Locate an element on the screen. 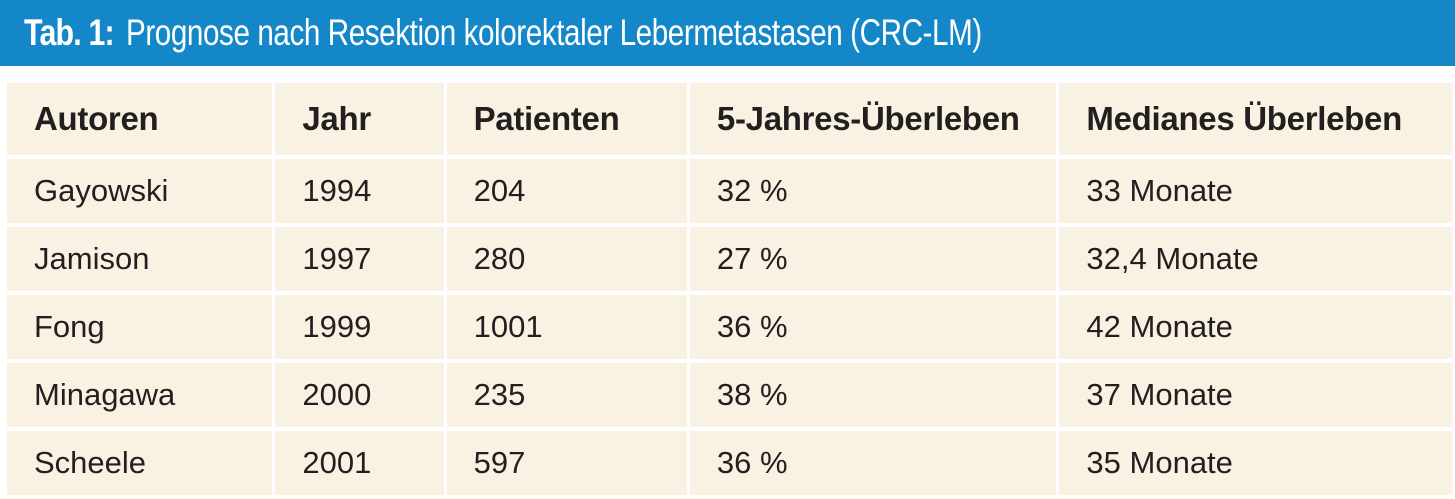  table-row: Fong 1999 1001 36 % 42 Monate is located at coordinates (729, 327).